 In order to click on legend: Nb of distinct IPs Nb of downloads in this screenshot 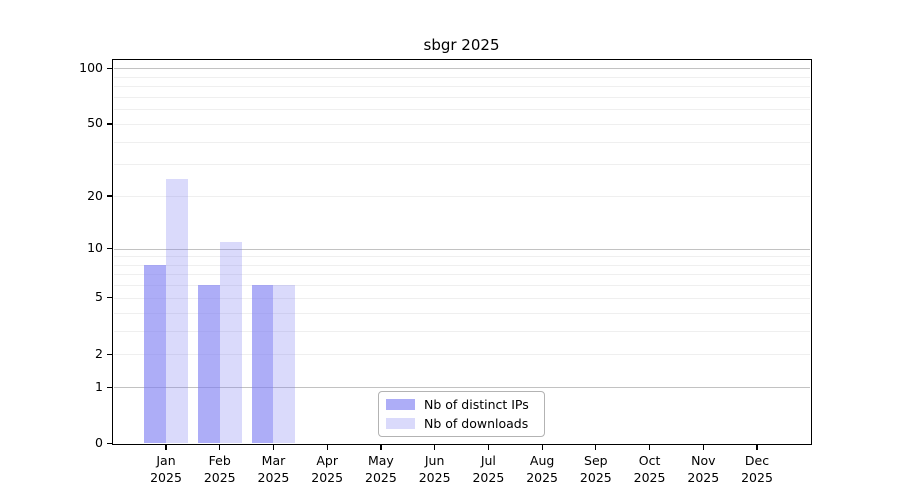, I will do `click(461, 414)`.